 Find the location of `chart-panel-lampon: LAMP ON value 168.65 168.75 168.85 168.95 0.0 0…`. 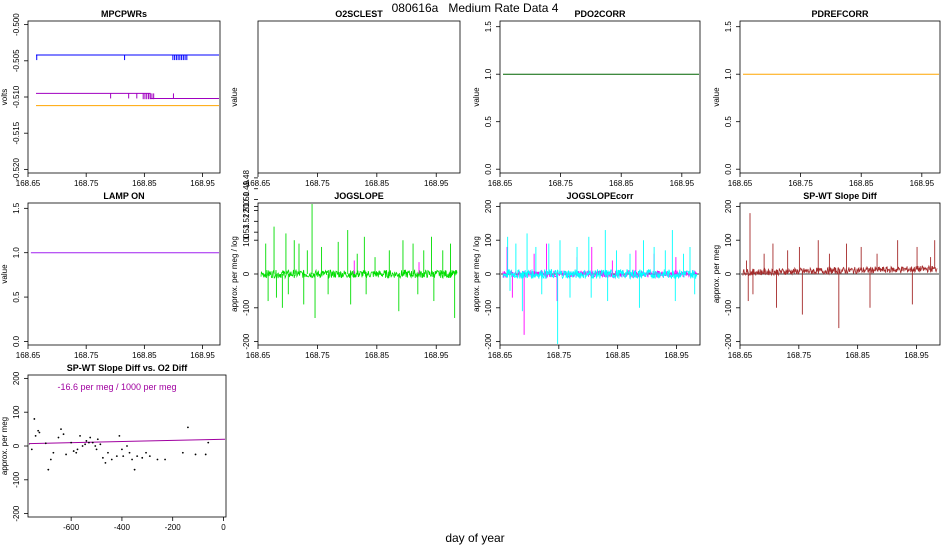

chart-panel-lampon: LAMP ON value 168.65 168.75 168.85 168.95 0.0 0… is located at coordinates (110, 275).